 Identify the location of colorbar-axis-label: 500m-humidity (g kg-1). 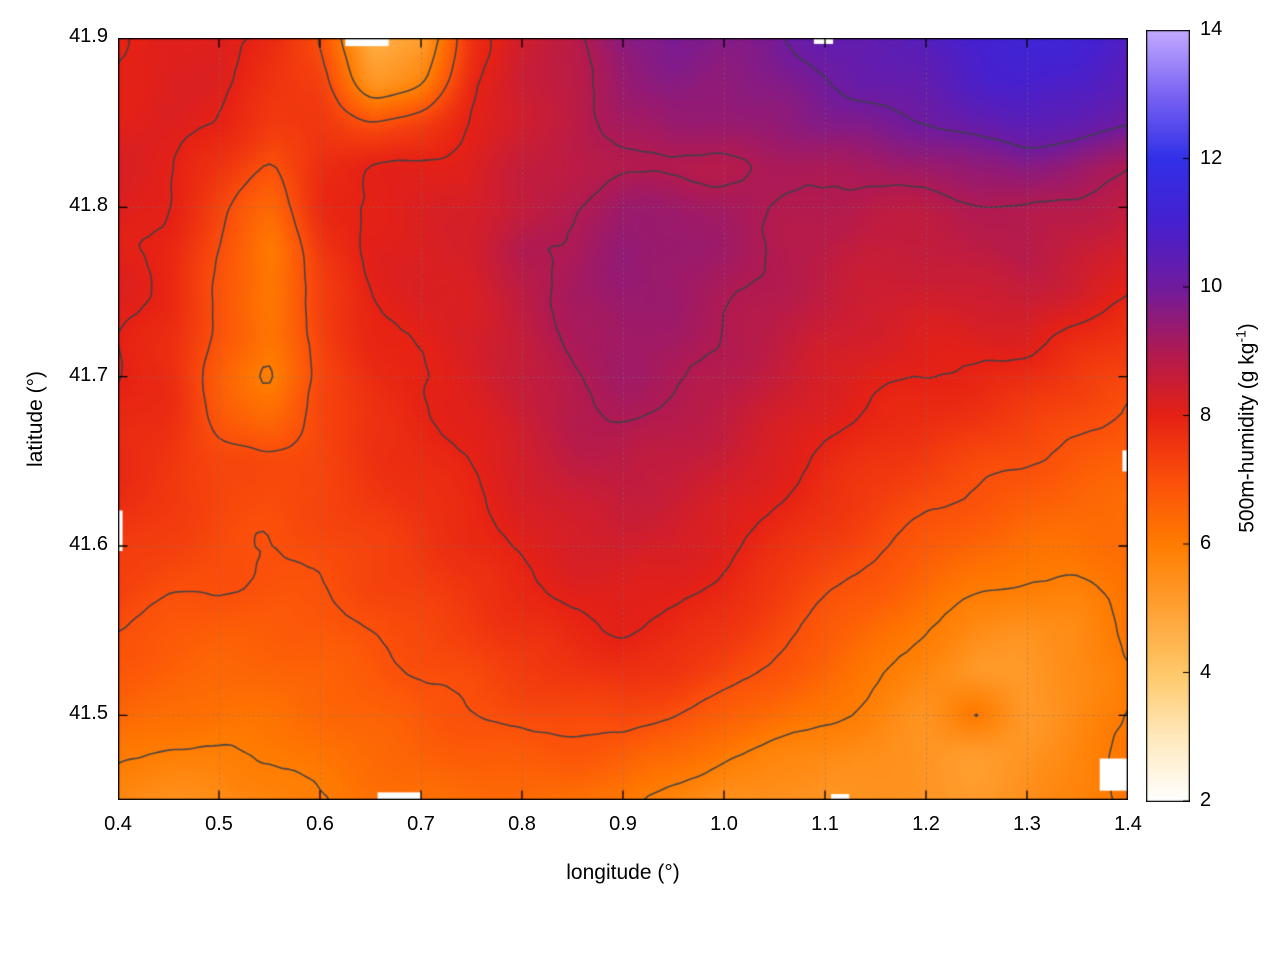
(1246, 428).